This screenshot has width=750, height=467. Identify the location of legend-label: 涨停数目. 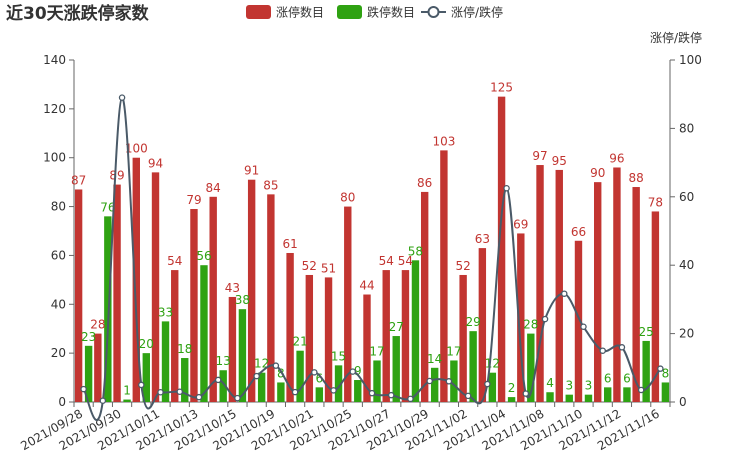
(300, 12).